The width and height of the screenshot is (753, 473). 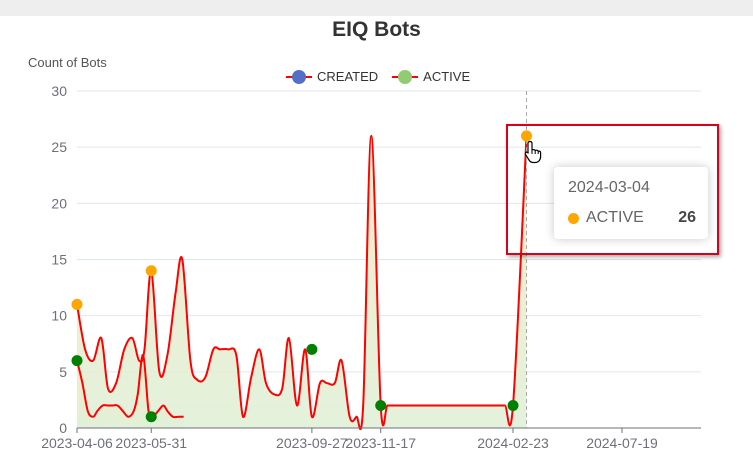 I want to click on x-tick-label: 2023-11-17, so click(x=380, y=443).